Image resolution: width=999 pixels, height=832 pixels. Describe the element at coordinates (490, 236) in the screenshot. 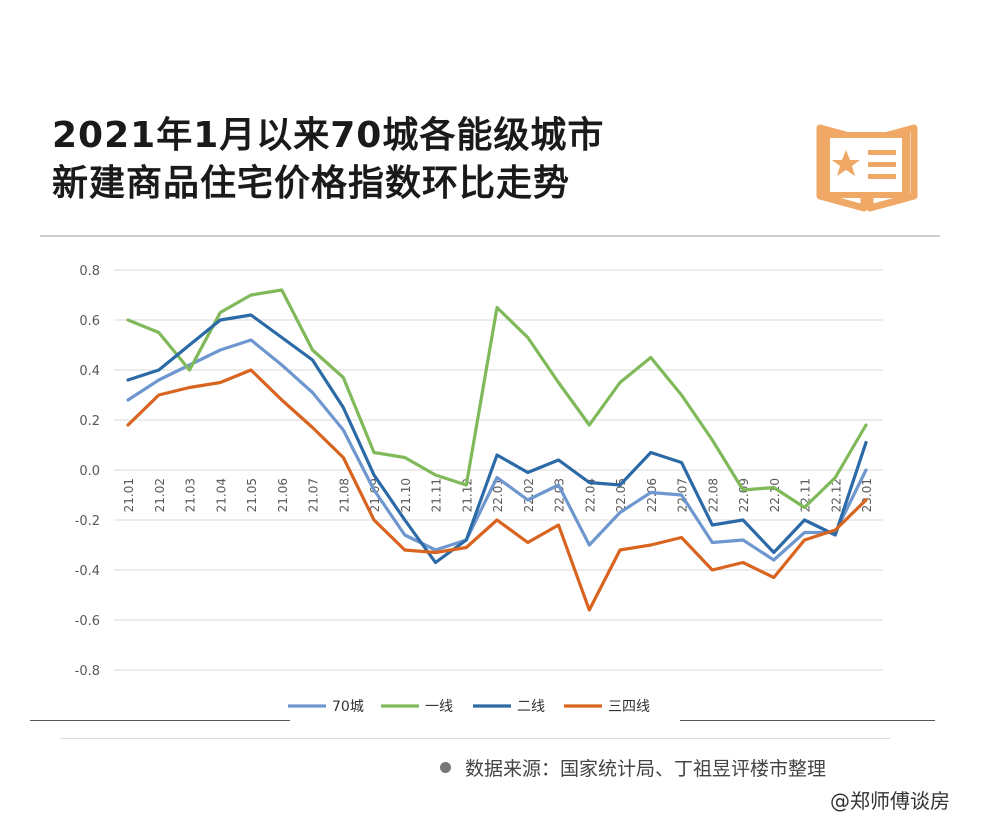

I see `top-divider` at that location.